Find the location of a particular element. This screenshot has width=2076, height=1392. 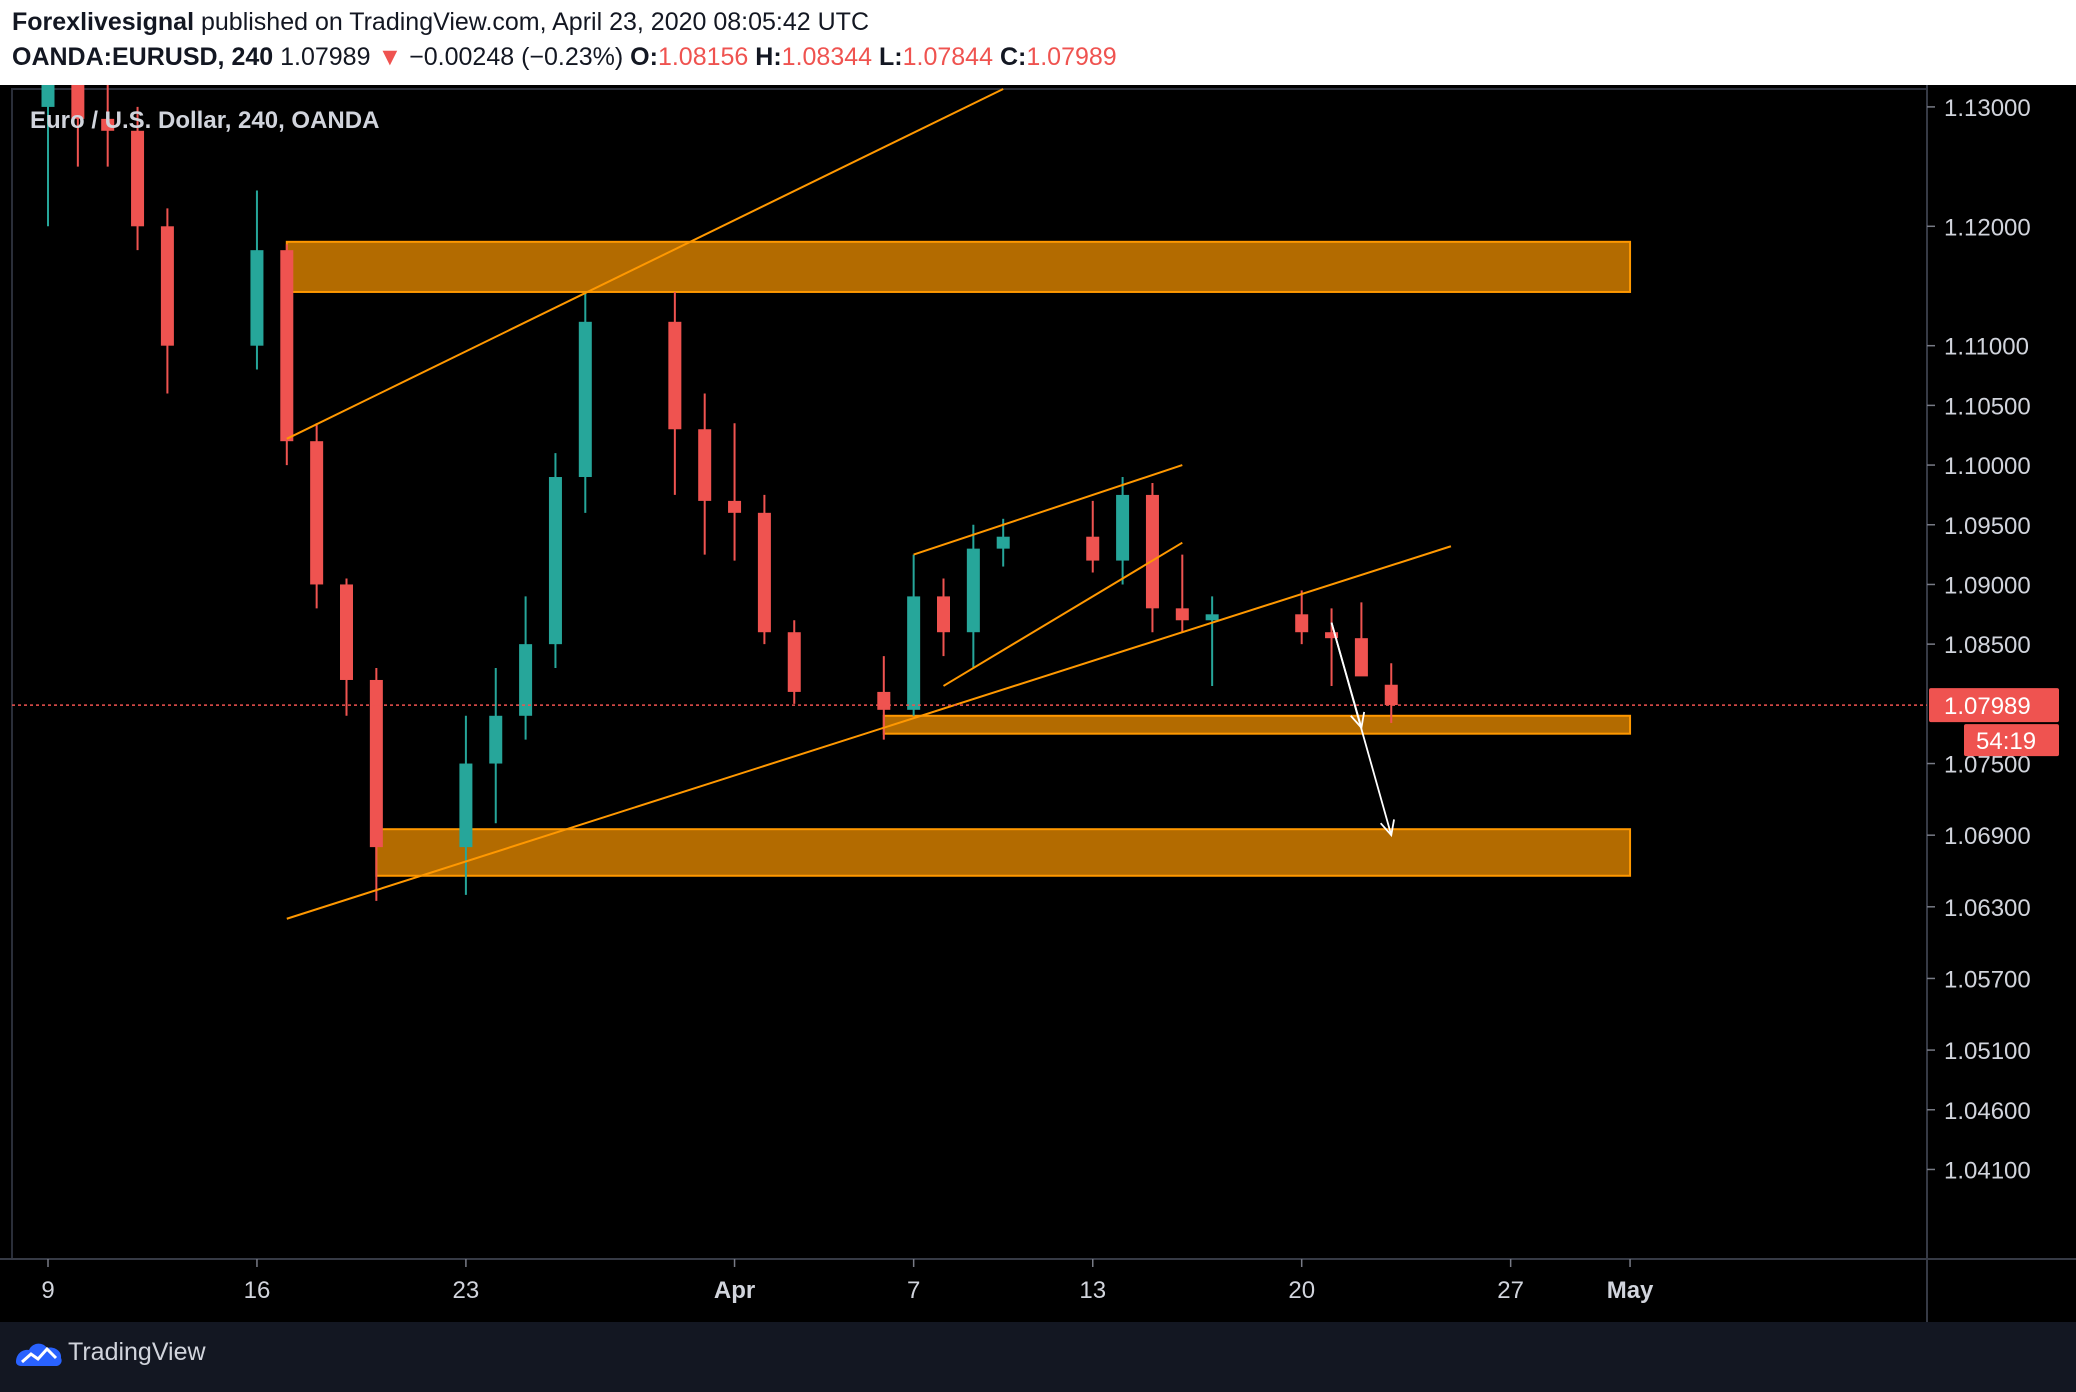

last-price-badge is located at coordinates (1994, 705).